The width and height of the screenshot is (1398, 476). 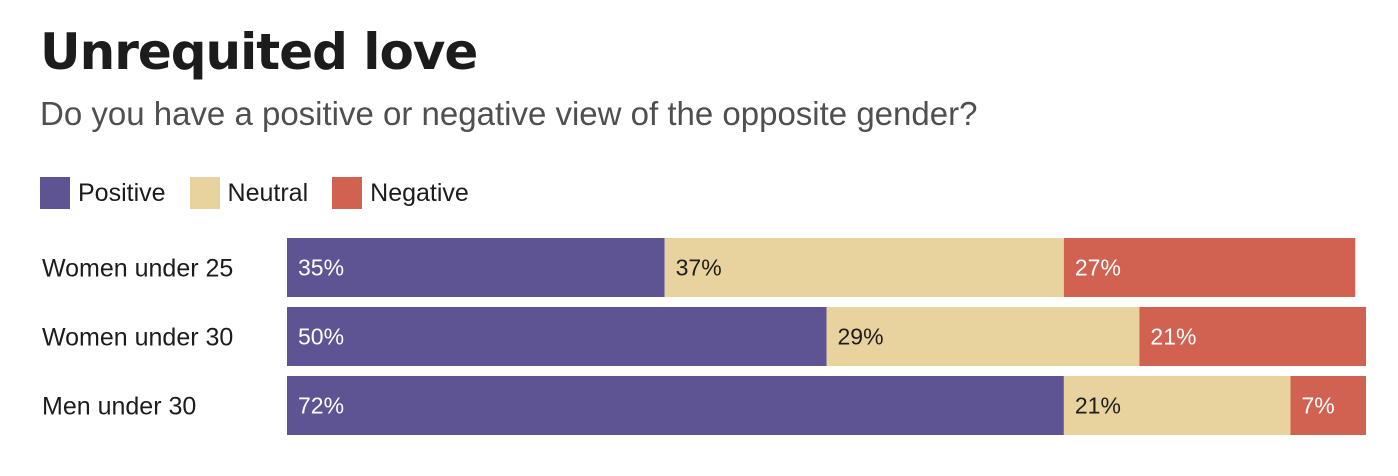 What do you see at coordinates (55, 193) in the screenshot?
I see `legend-swatch-positive` at bounding box center [55, 193].